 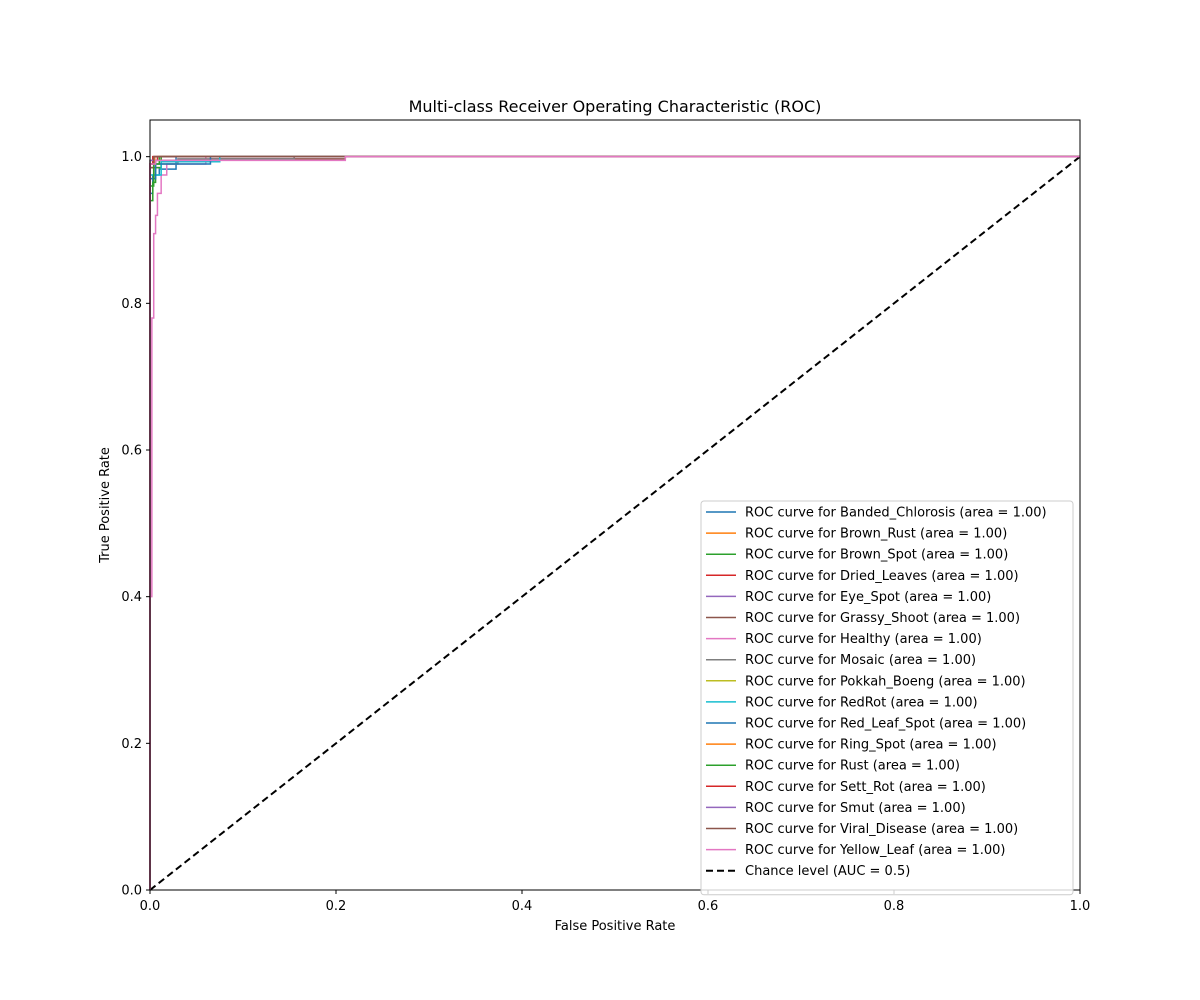 What do you see at coordinates (131, 451) in the screenshot?
I see `y-tick-label: 0.6` at bounding box center [131, 451].